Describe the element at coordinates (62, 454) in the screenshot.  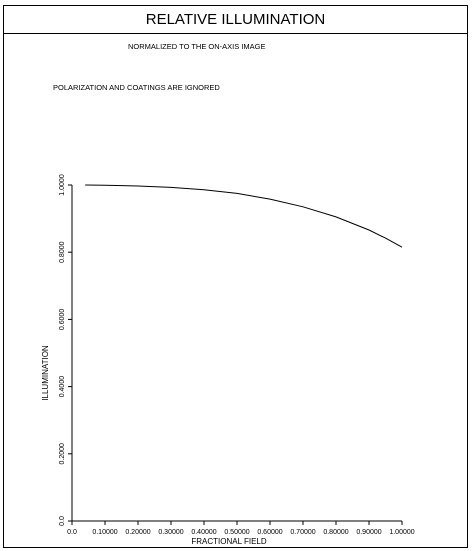
I see `y-tick-label: 0.2000` at that location.